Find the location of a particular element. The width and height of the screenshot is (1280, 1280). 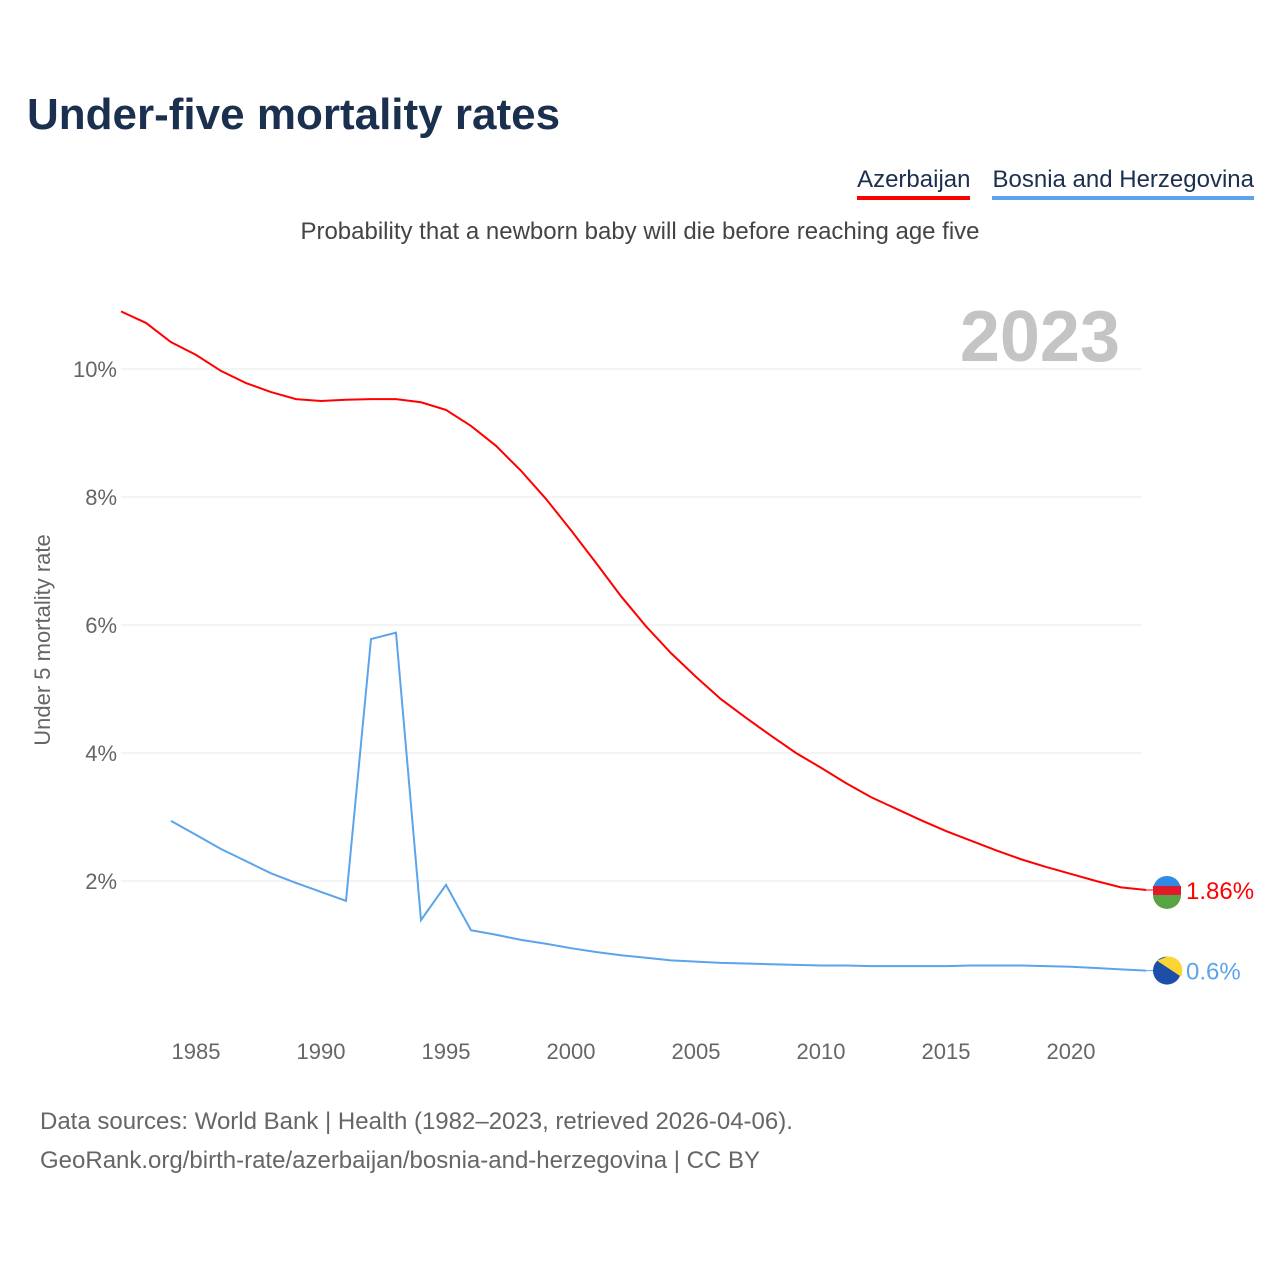

x-tick-label: 2005 is located at coordinates (696, 1051).